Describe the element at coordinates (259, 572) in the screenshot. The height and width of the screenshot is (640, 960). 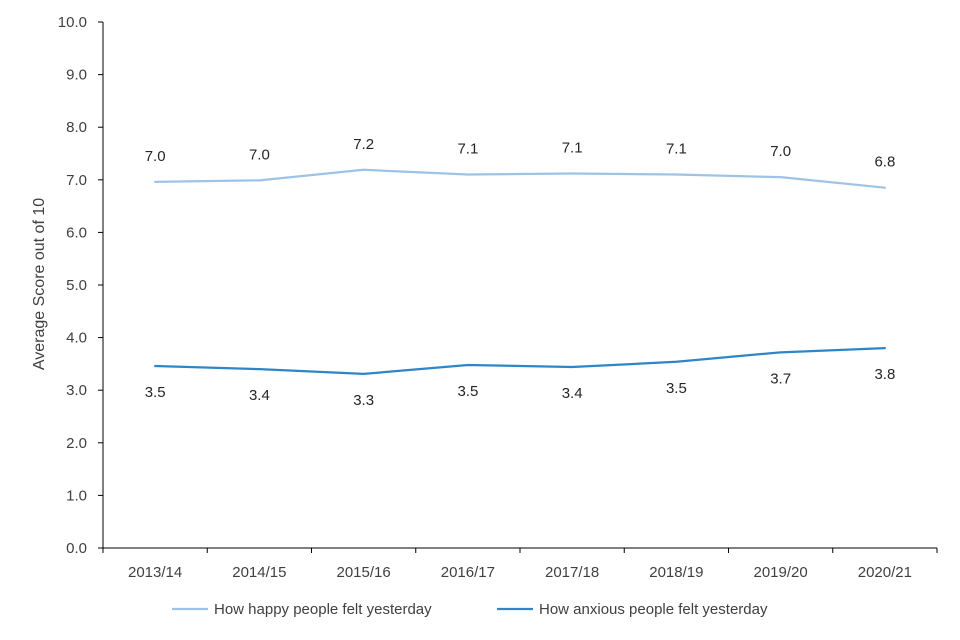
I see `x-tick-label: 2014/15` at that location.